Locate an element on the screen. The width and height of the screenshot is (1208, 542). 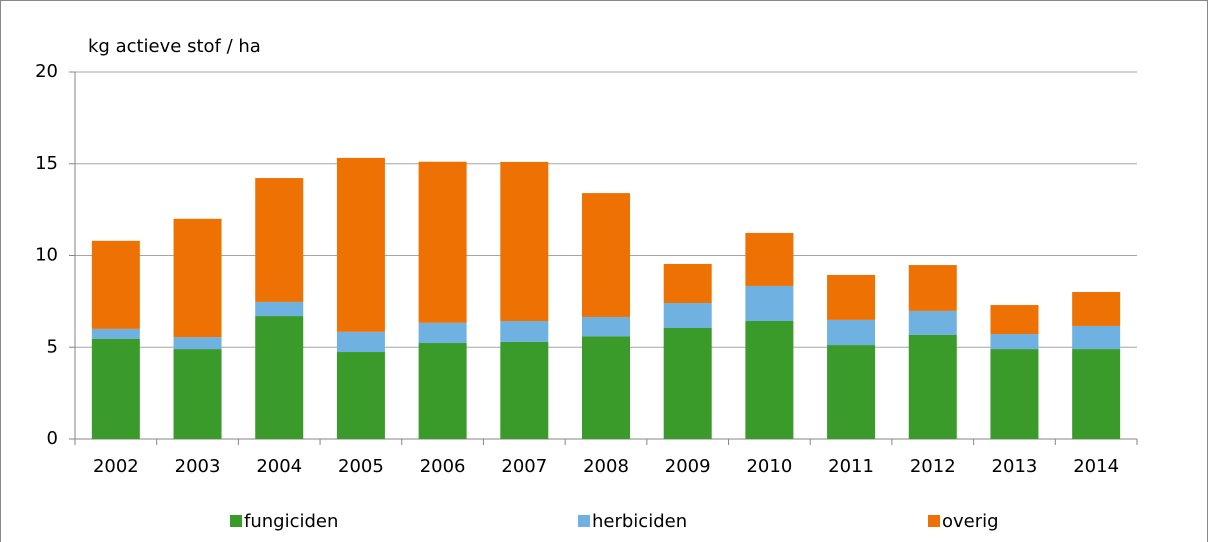
y-tick-label: 15 is located at coordinates (46, 163).